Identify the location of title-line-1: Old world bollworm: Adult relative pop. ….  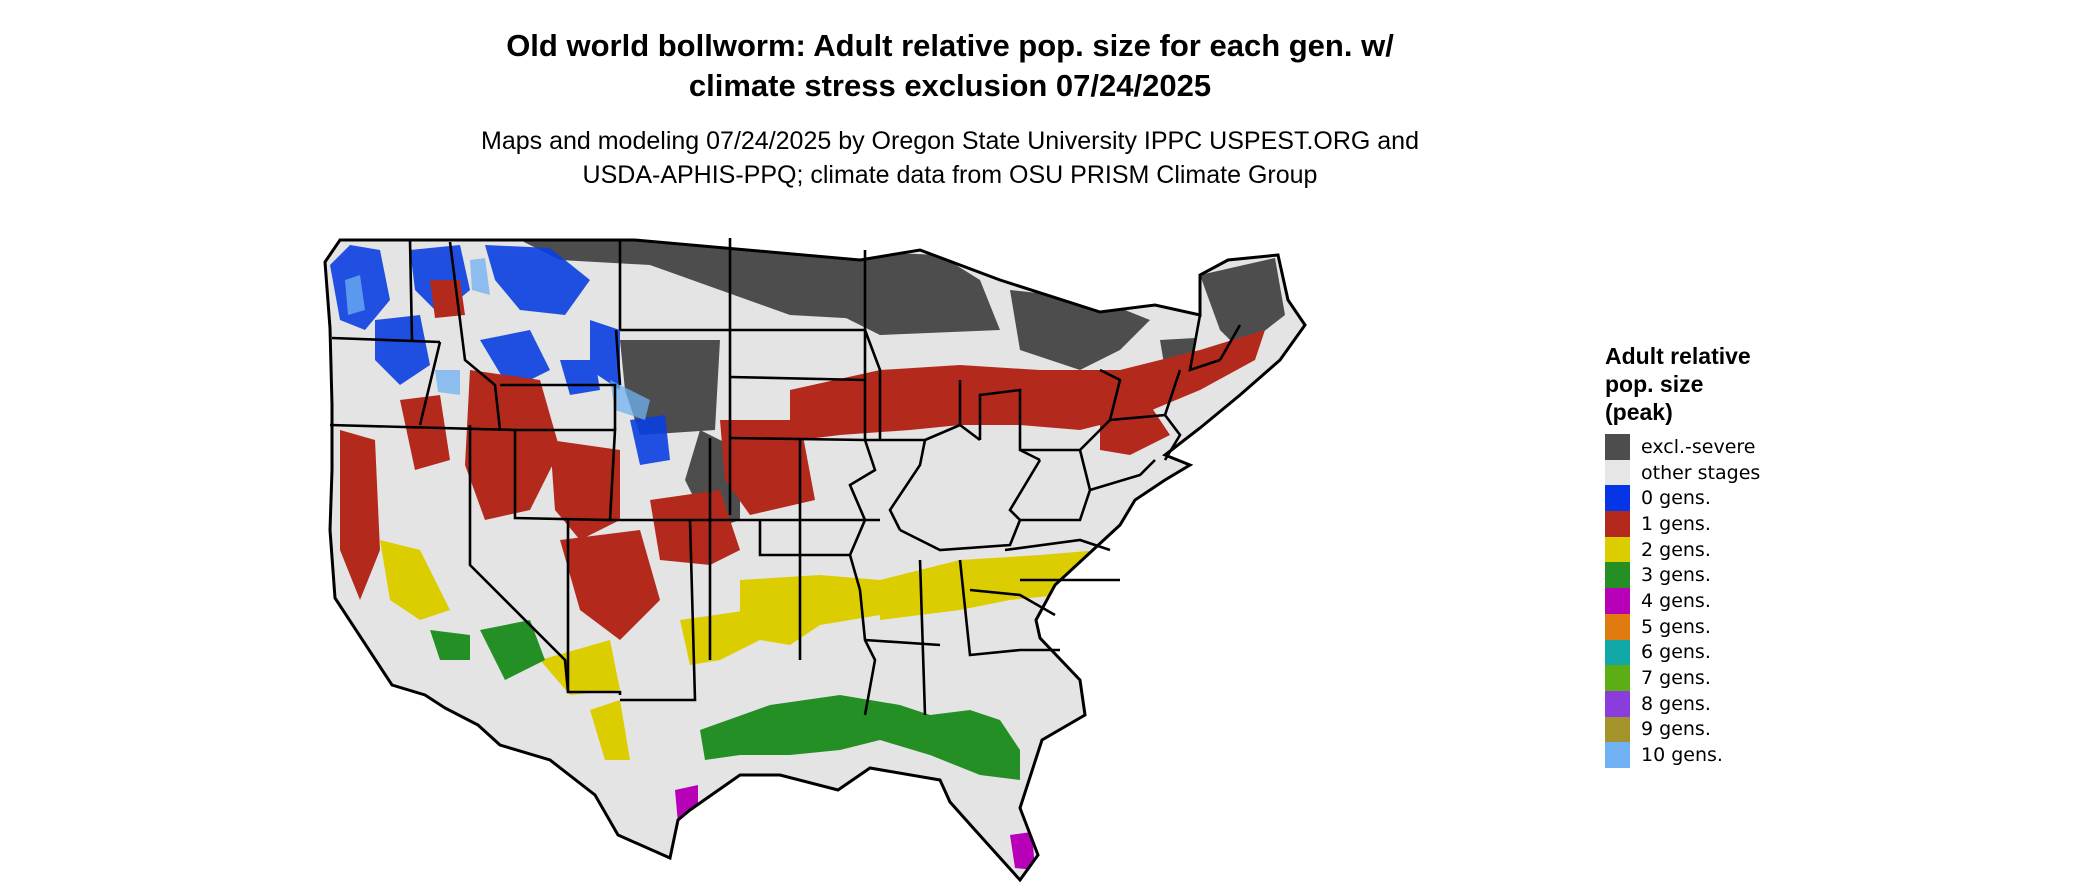
(950, 45).